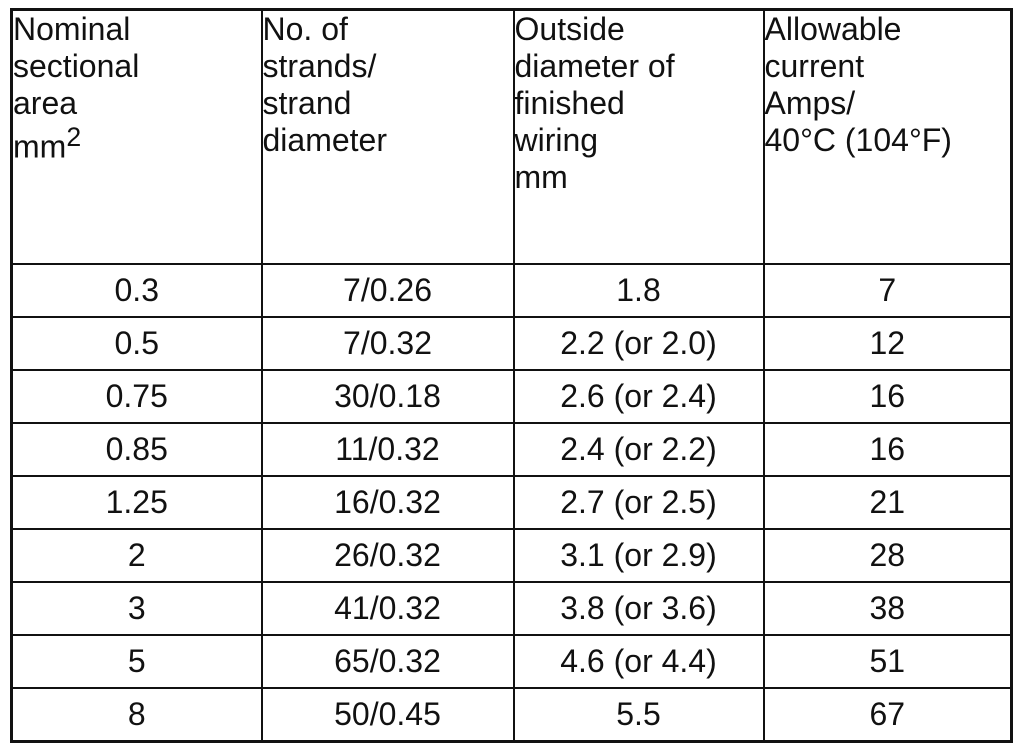  I want to click on table-cell: 2.4 (or 2.2), so click(638, 449).